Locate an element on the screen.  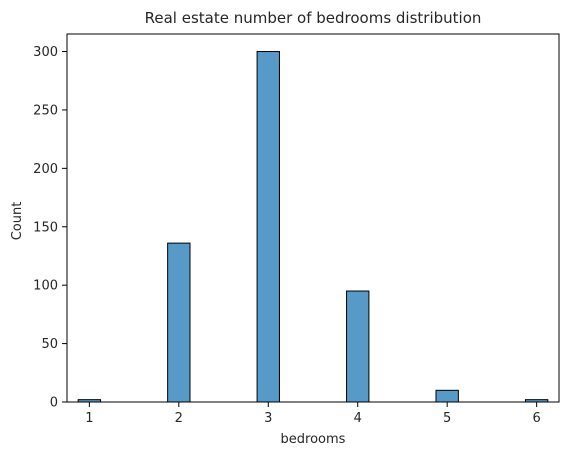
x-tick-label: 6 is located at coordinates (536, 418).